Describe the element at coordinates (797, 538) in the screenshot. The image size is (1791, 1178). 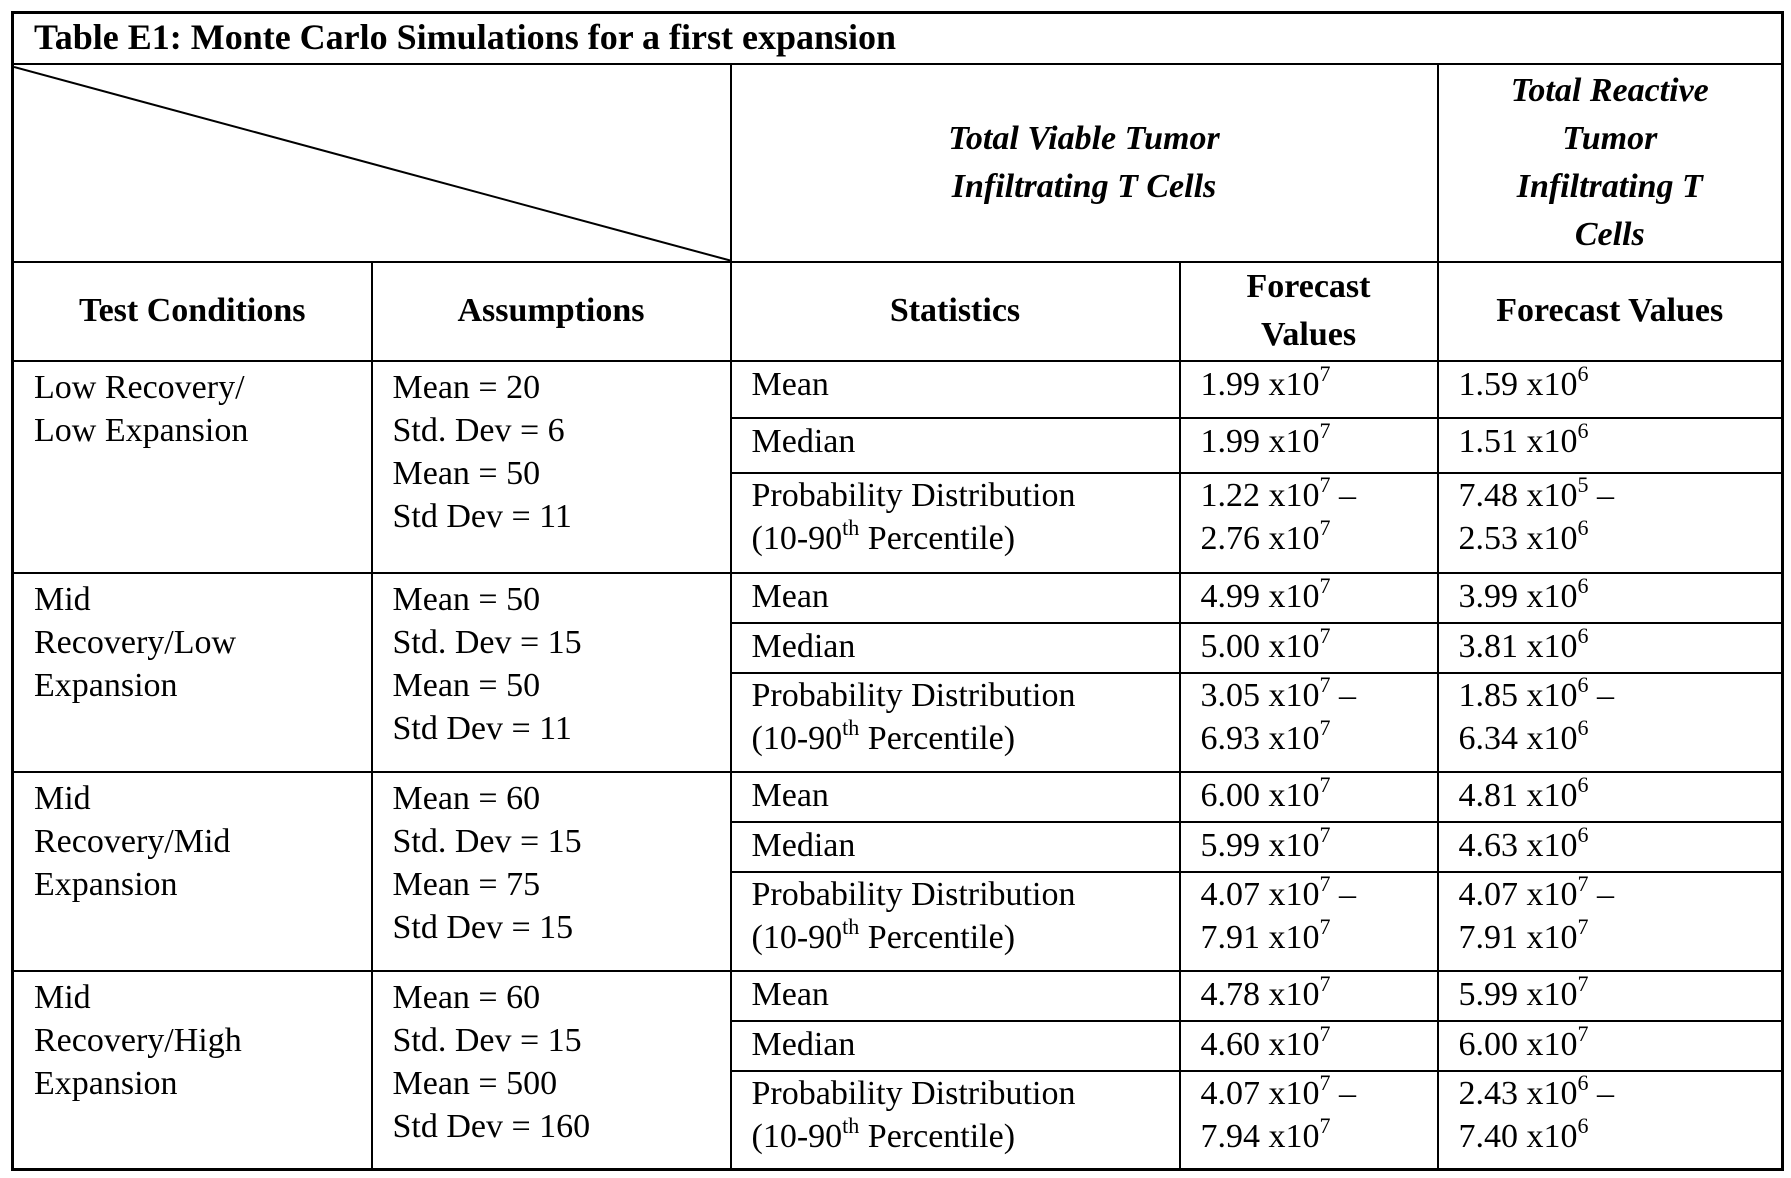
I see `text: (10-90` at that location.